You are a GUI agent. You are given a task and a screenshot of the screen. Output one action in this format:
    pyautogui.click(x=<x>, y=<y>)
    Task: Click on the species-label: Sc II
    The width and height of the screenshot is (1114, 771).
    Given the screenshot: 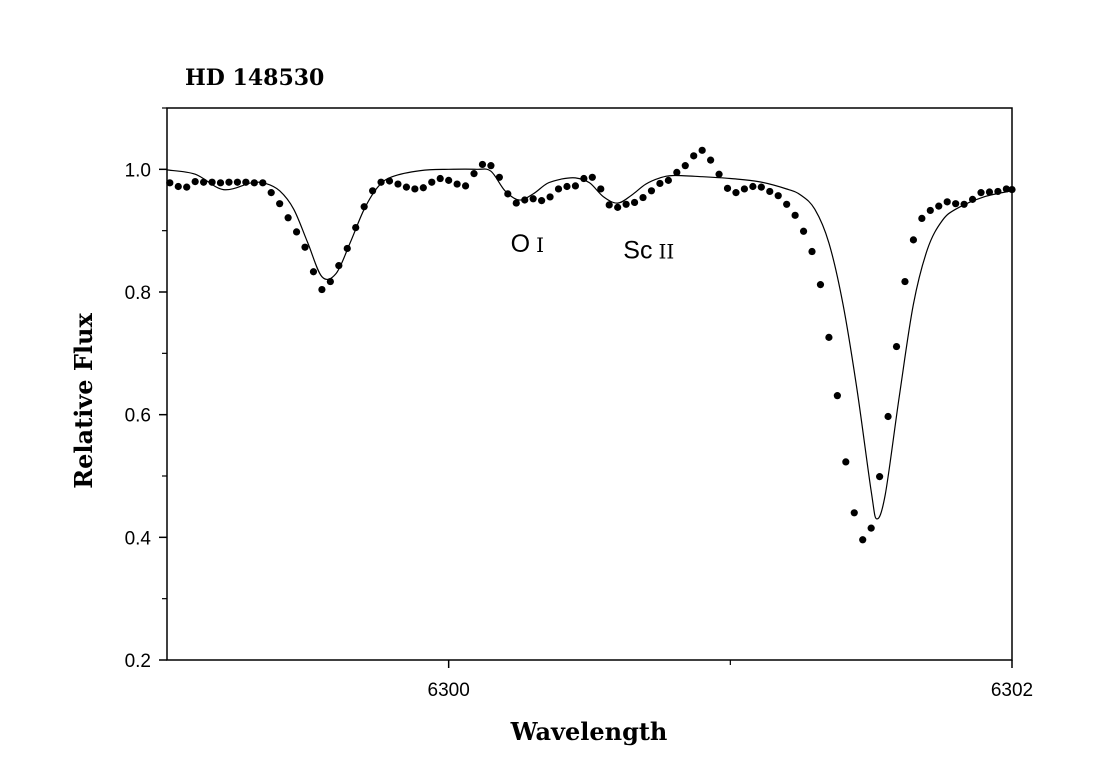 What is the action you would take?
    pyautogui.click(x=648, y=250)
    